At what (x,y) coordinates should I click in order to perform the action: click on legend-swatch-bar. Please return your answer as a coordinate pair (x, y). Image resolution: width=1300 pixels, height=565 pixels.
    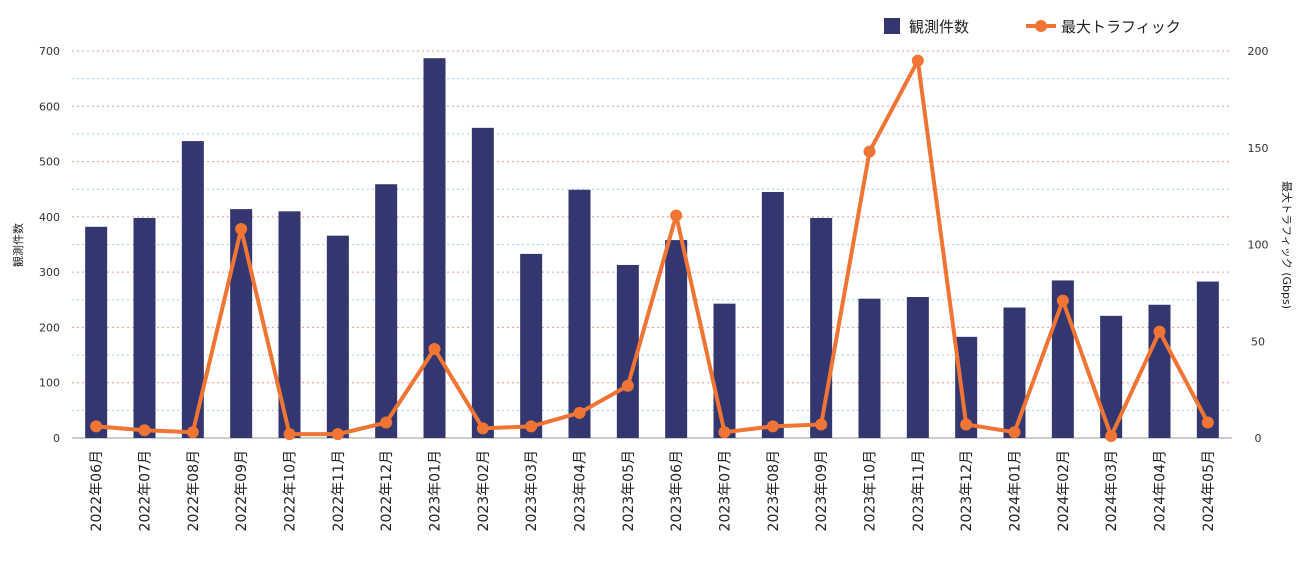
    Looking at the image, I should click on (892, 26).